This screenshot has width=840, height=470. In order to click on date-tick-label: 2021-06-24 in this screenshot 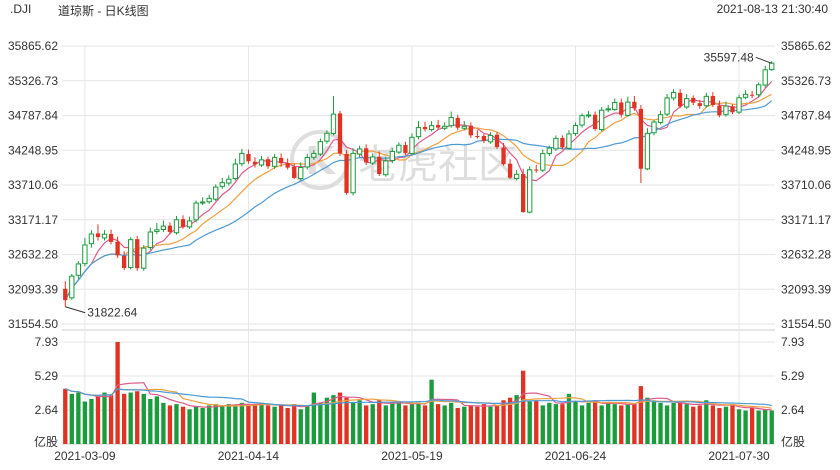, I will do `click(576, 456)`.